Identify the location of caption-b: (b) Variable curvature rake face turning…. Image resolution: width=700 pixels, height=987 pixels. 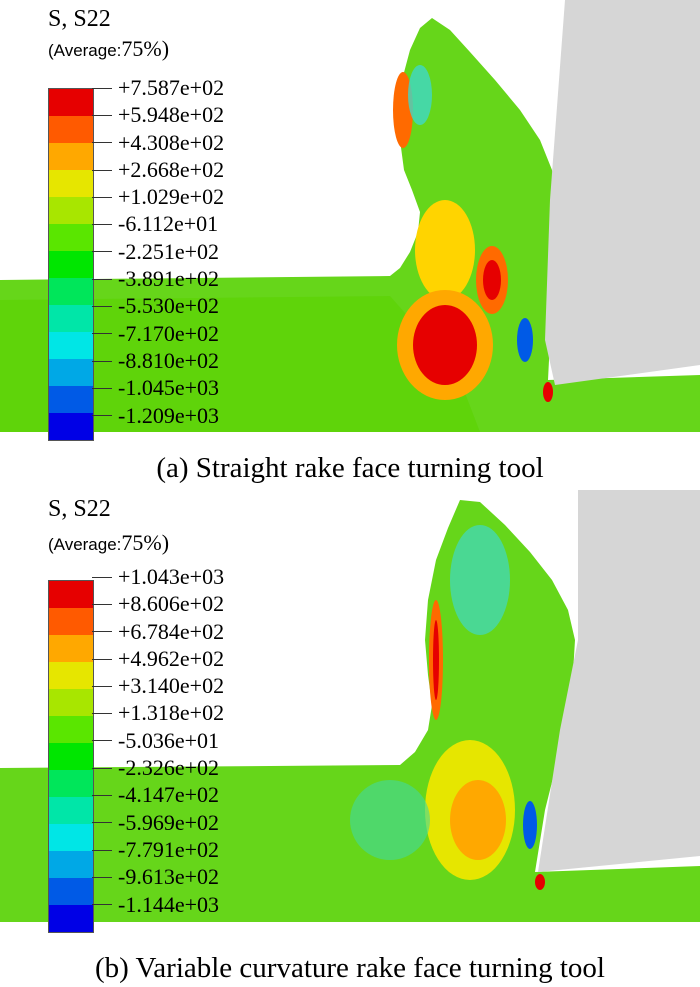
(350, 968).